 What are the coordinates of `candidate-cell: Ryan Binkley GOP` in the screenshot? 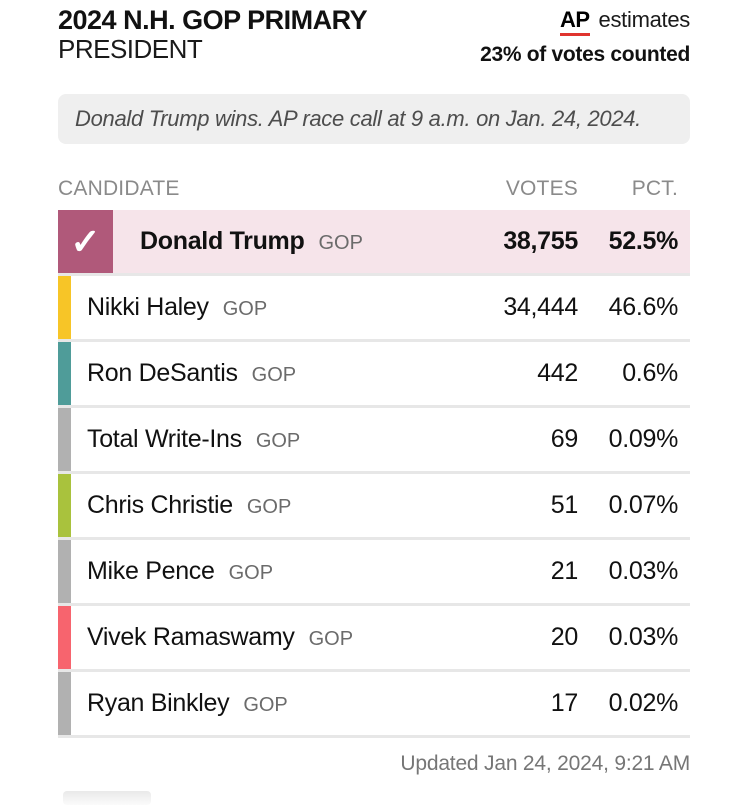 It's located at (257, 703).